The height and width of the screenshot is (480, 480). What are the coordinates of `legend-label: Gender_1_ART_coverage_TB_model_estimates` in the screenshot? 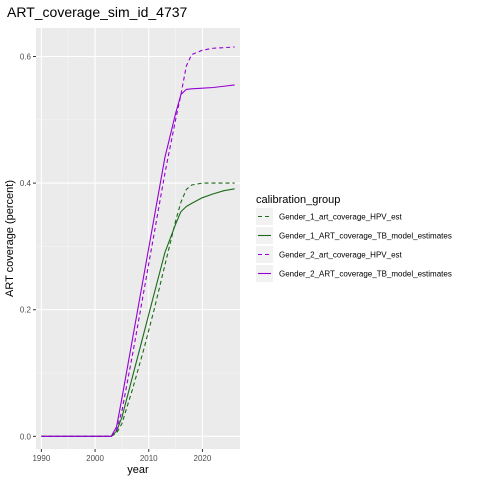 It's located at (365, 236).